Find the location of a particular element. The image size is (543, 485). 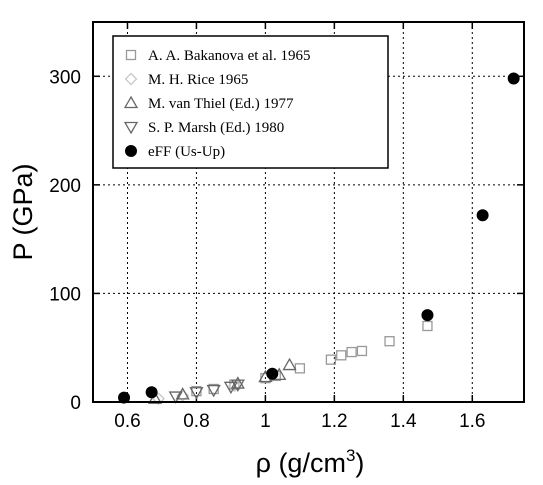

legend-box is located at coordinates (250, 102).